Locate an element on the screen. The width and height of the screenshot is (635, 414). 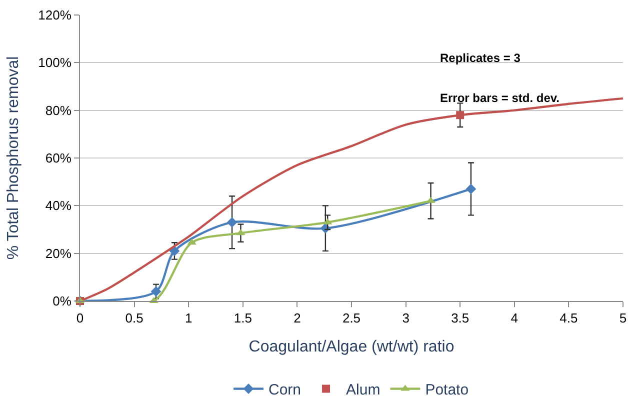
y-tick-label: 0% is located at coordinates (62, 301).